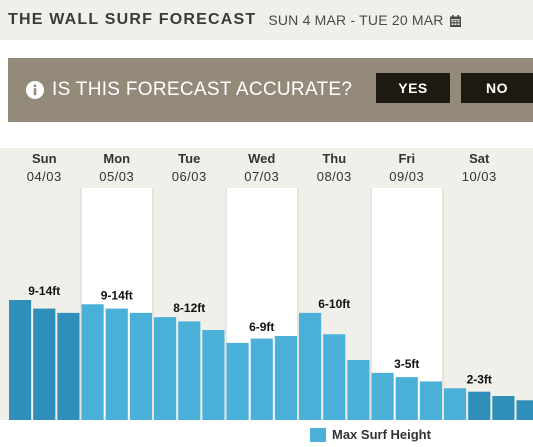 This screenshot has width=533, height=447. Describe the element at coordinates (202, 89) in the screenshot. I see `accuracy-question: IS THIS FORECAST ACCURATE?` at that location.